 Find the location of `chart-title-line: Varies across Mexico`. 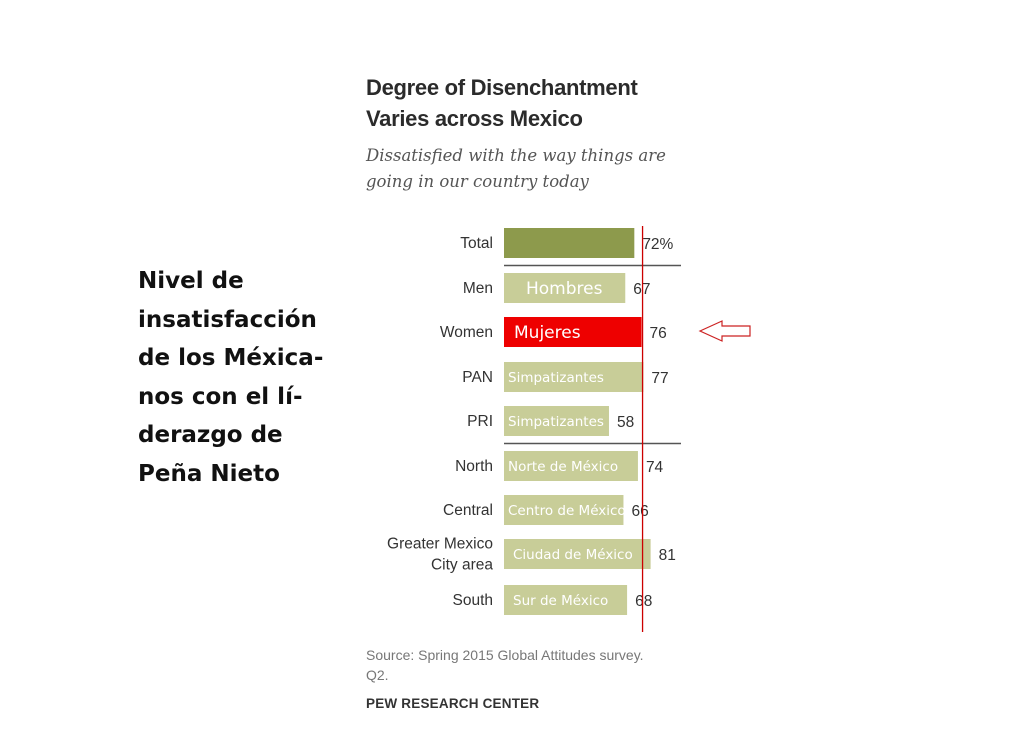

chart-title-line: Varies across Mexico is located at coordinates (474, 118).